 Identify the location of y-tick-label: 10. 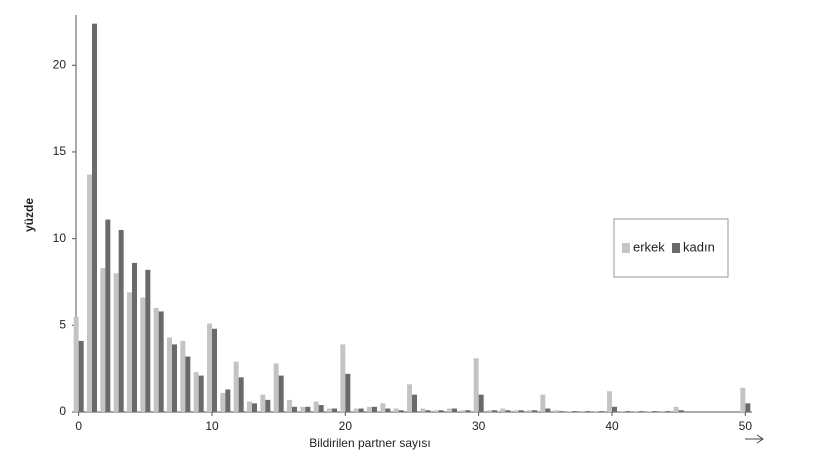
(60, 238).